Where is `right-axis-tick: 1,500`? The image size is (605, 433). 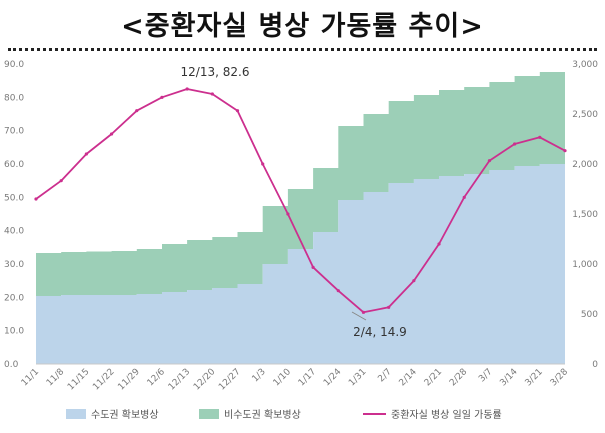
right-axis-tick: 1,500 is located at coordinates (585, 215).